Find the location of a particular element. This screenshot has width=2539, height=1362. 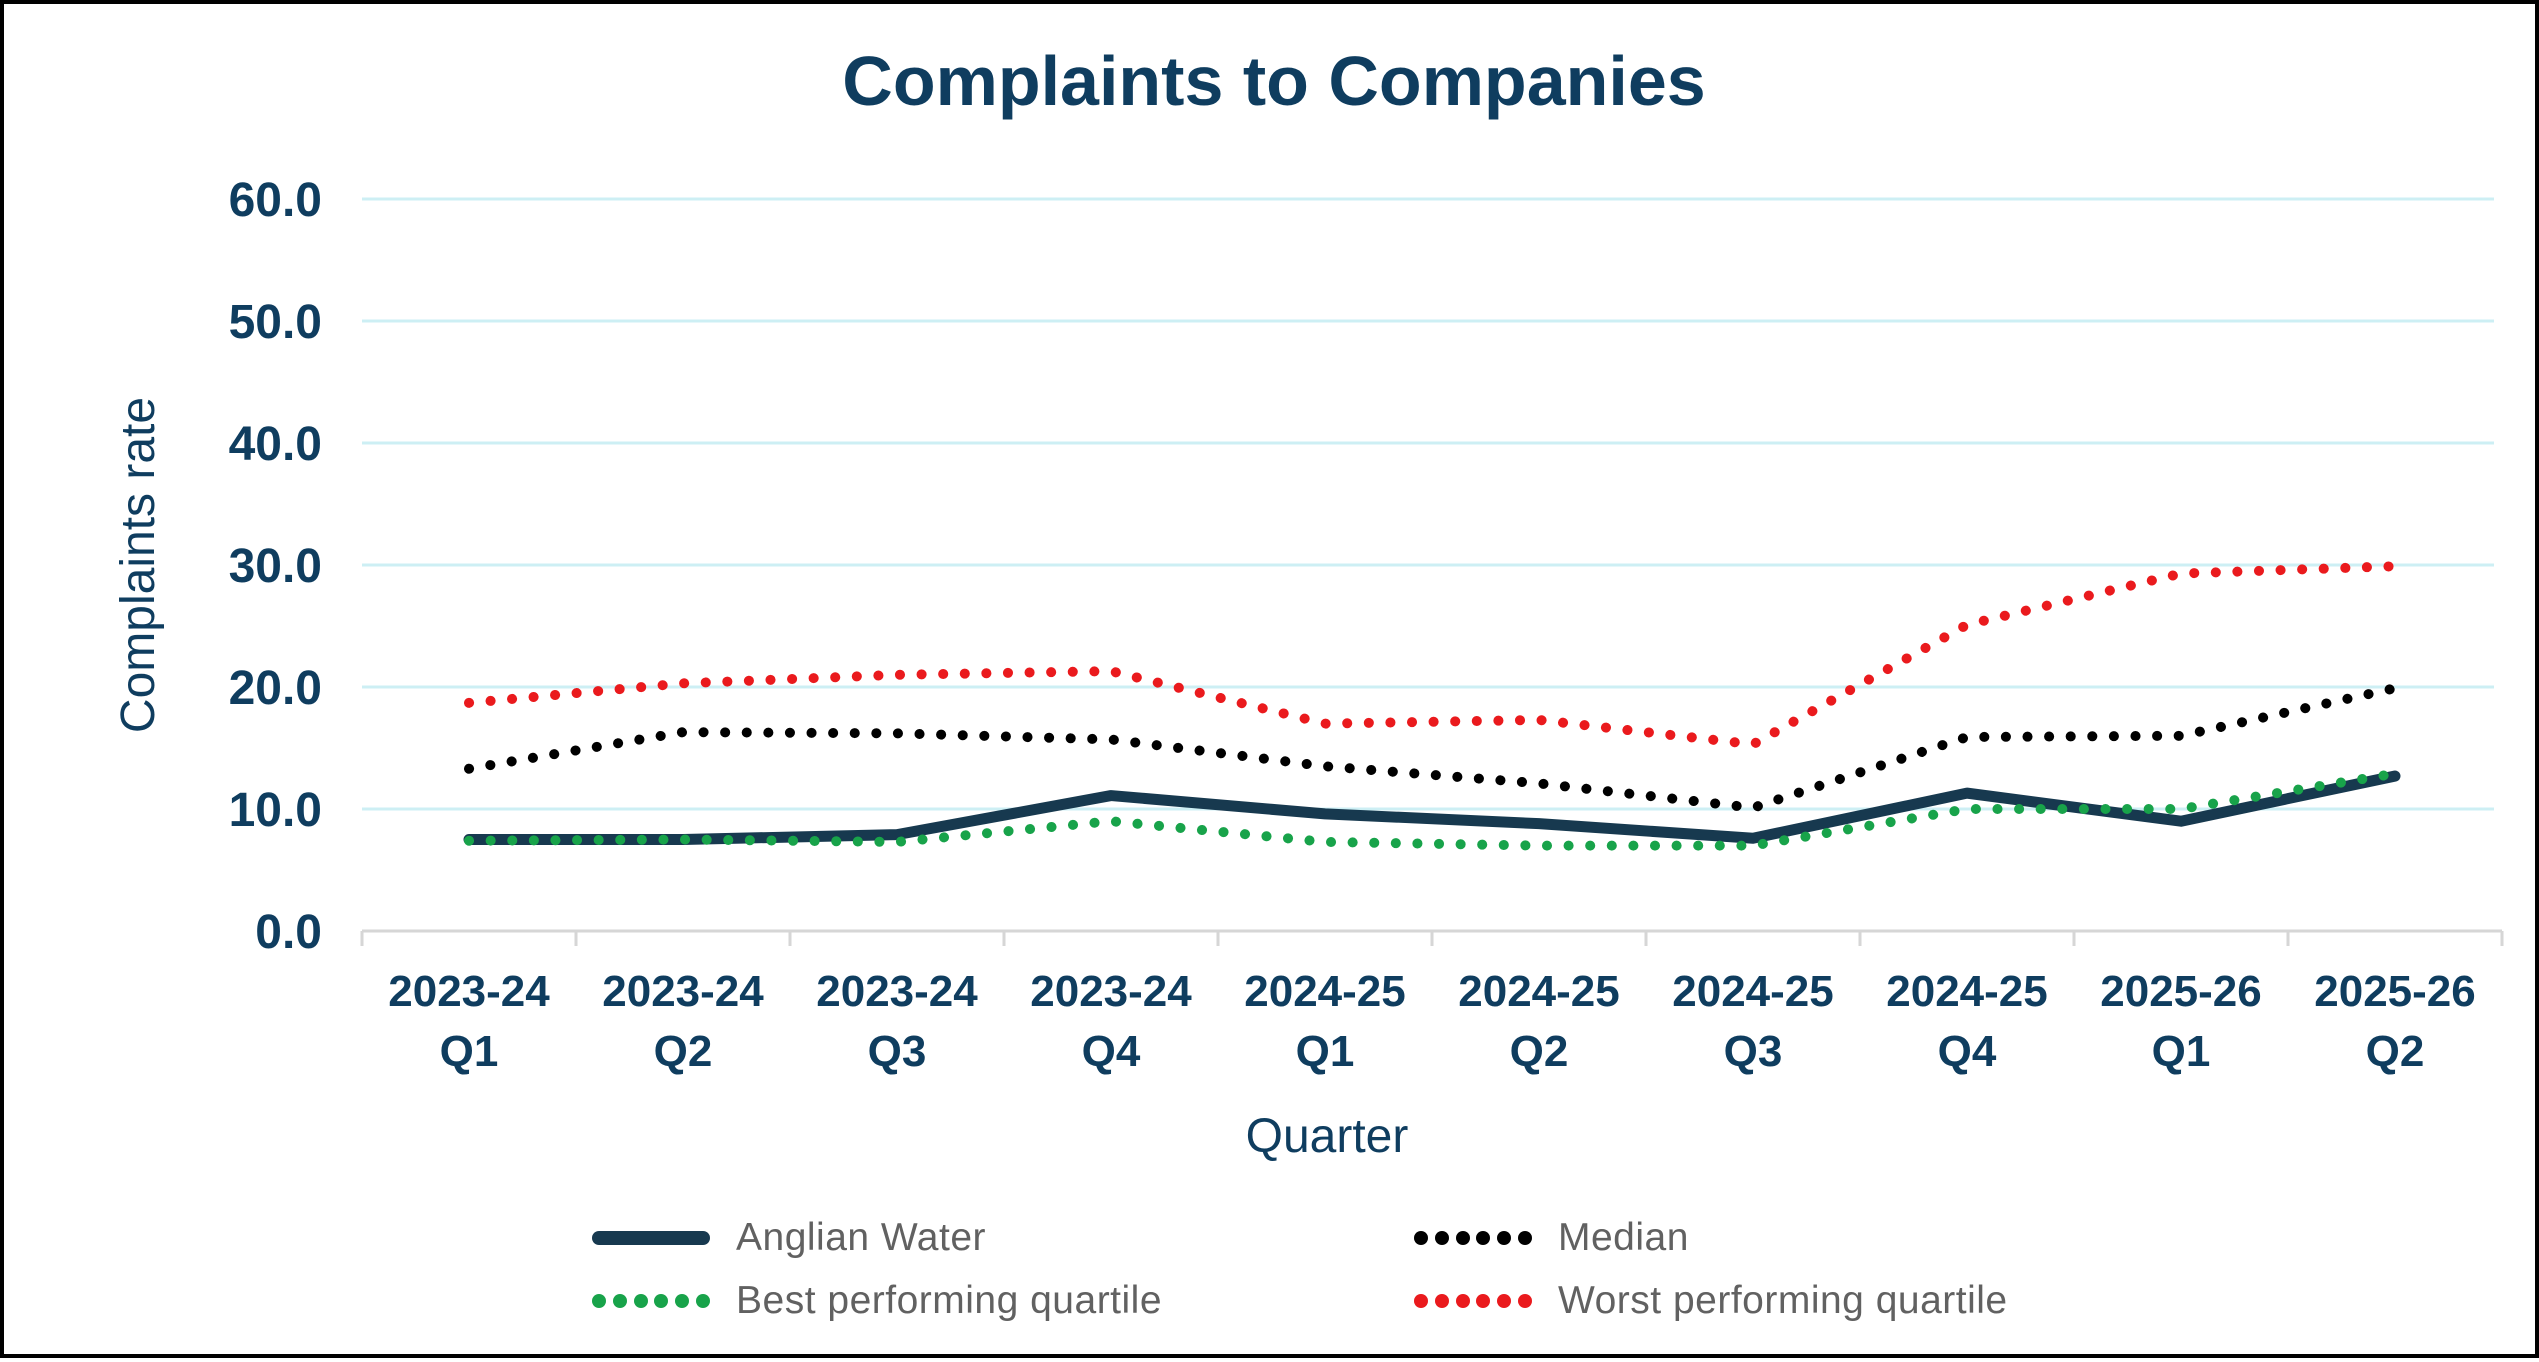

x-tick-label-2024-25-q1: 2024-25 Q1 is located at coordinates (1324, 1021).